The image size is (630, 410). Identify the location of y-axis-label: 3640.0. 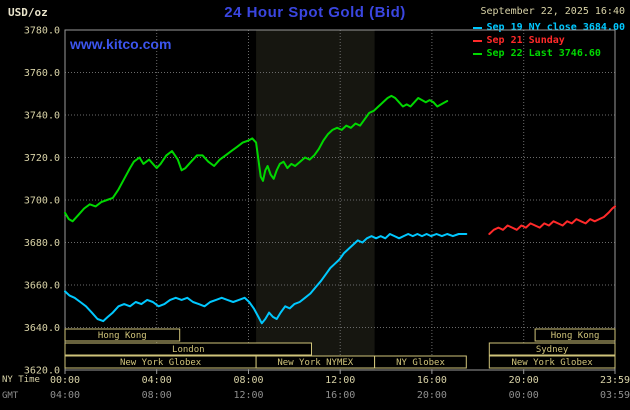
(42, 328).